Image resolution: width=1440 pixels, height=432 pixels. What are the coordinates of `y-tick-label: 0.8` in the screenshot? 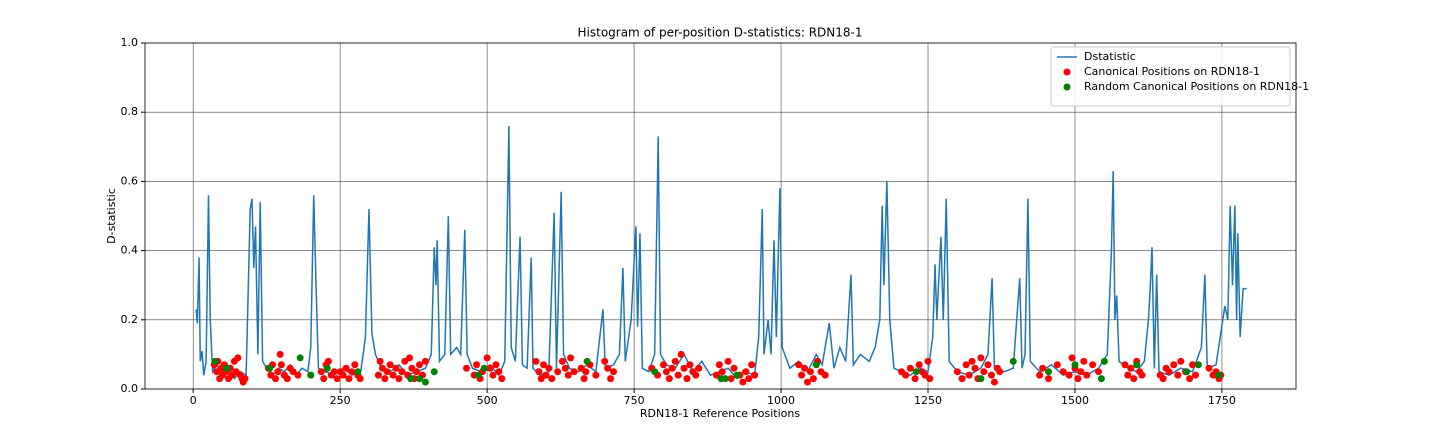 It's located at (130, 111).